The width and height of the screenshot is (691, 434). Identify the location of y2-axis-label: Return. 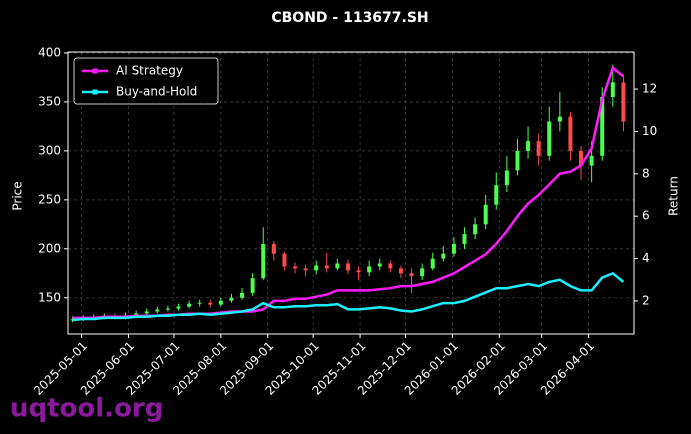
(674, 196).